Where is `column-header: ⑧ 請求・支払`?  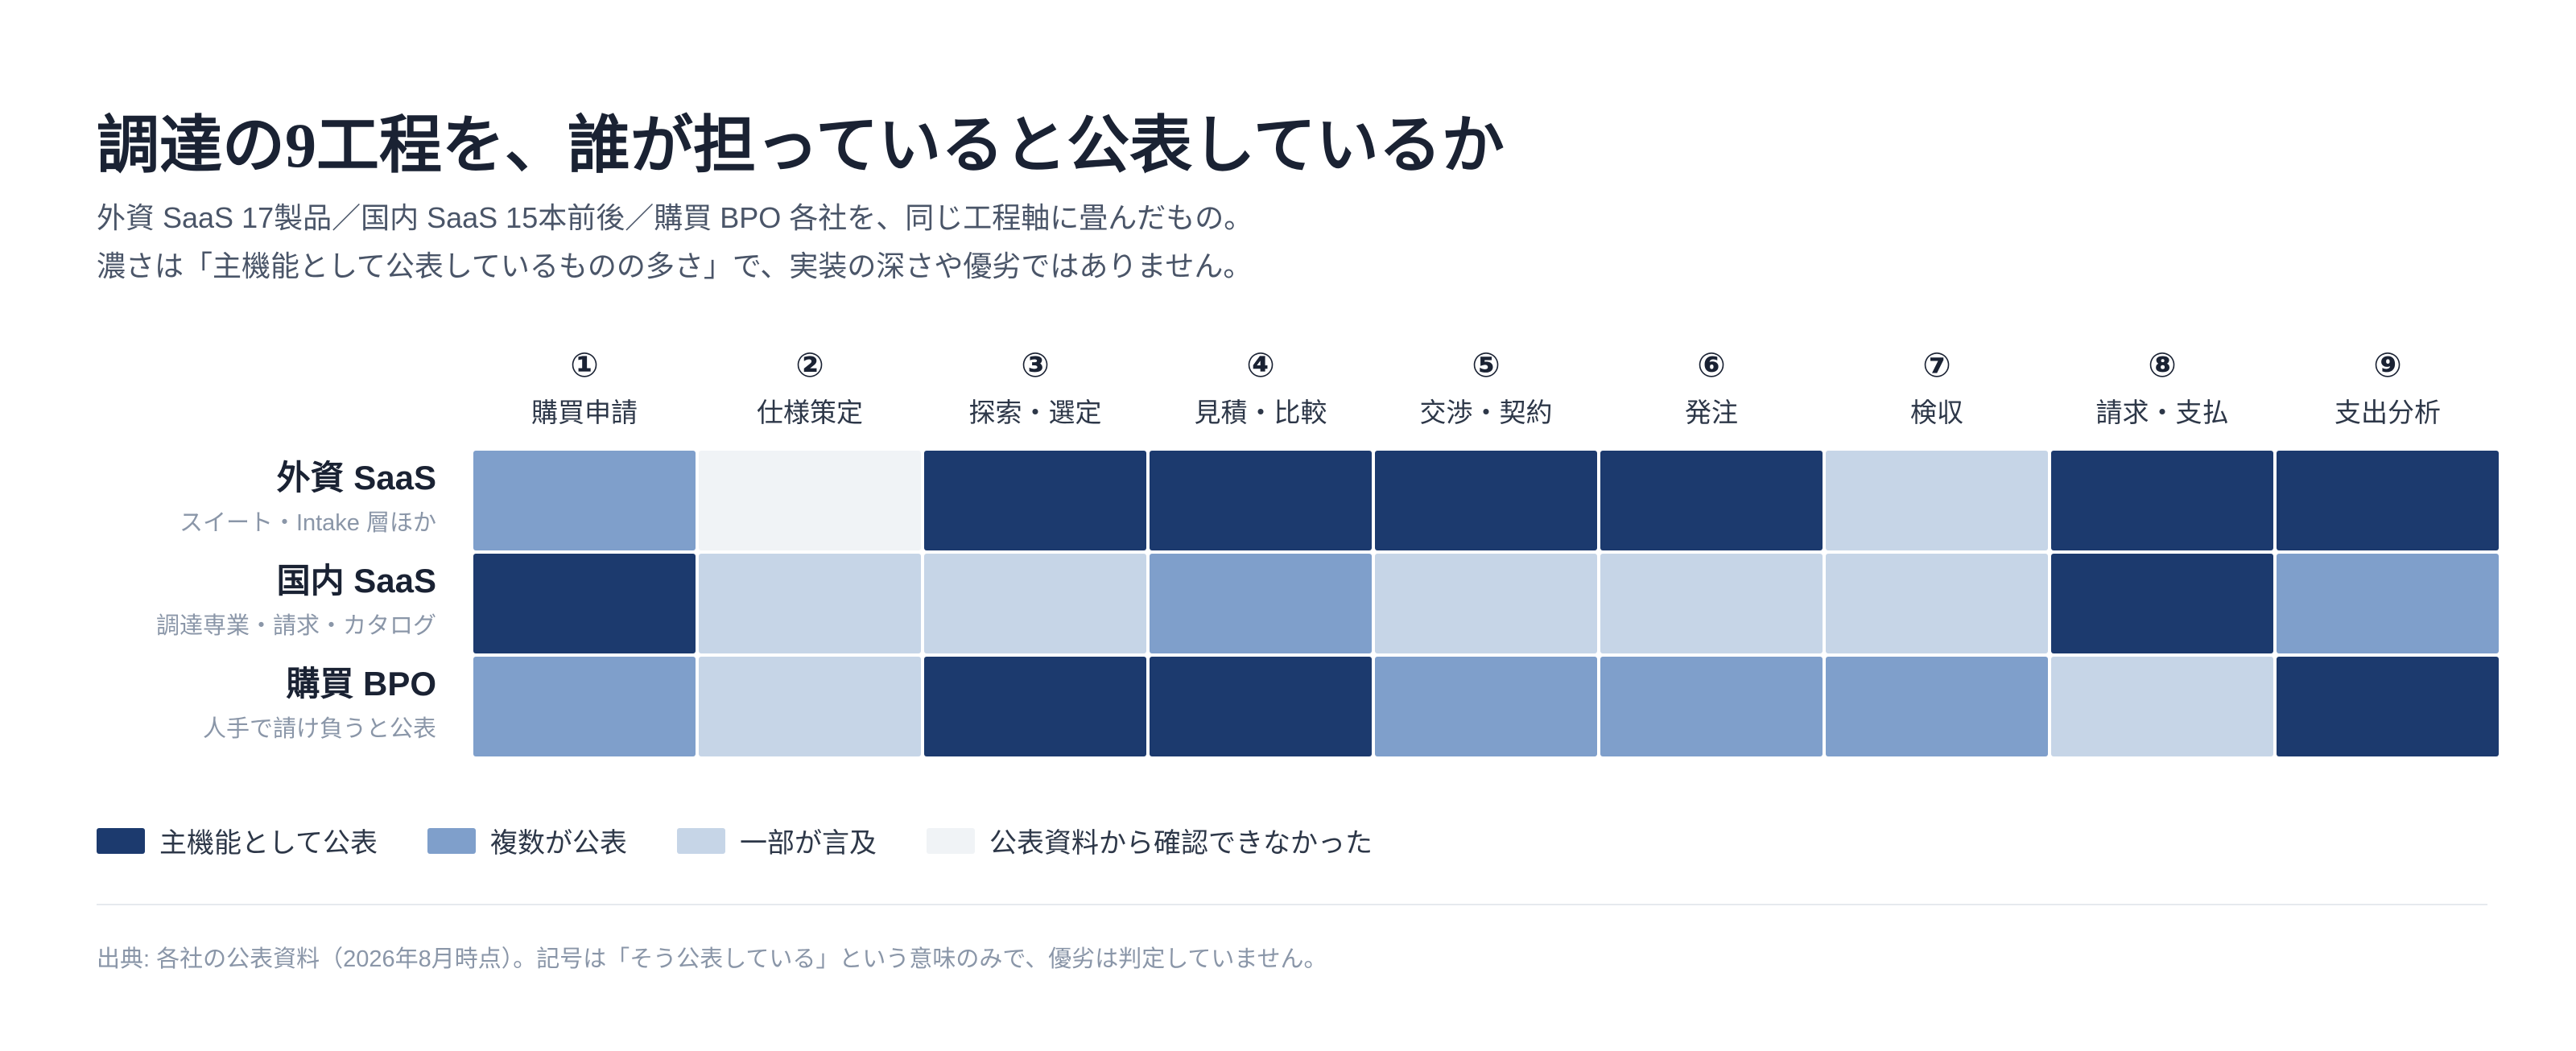
column-header: ⑧ 請求・支払 is located at coordinates (2162, 388).